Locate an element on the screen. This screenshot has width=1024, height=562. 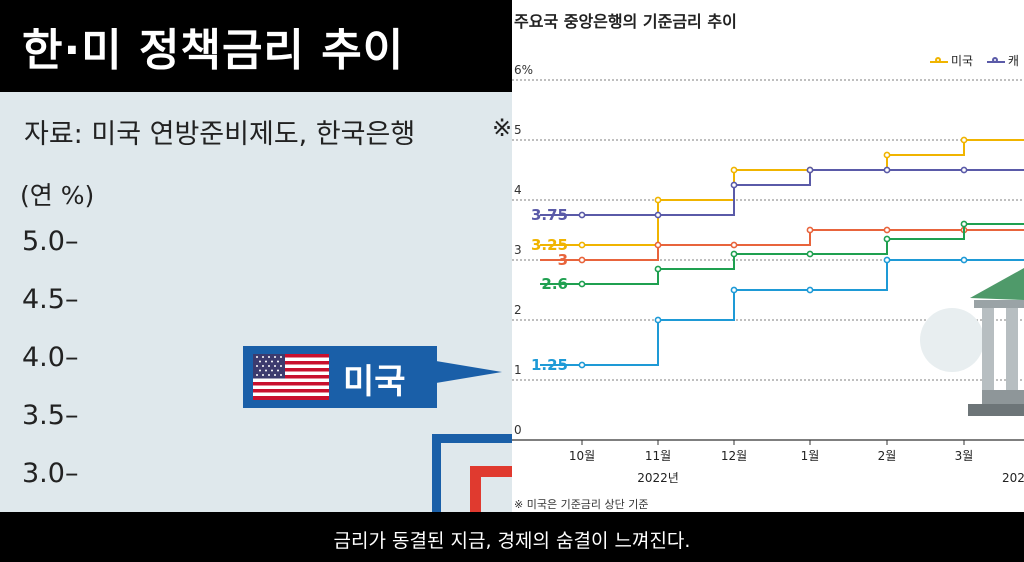
caption-text: 금리가 동결된 지금, 경제의 숨결이 느껴진다. is located at coordinates (512, 541).